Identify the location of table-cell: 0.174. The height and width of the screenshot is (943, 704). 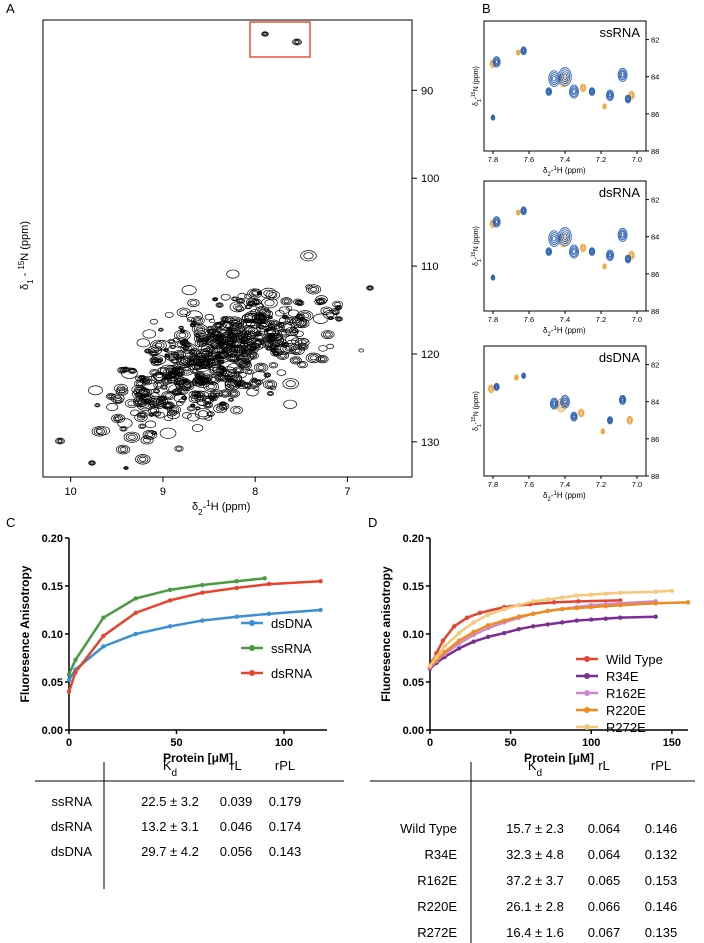
(285, 826).